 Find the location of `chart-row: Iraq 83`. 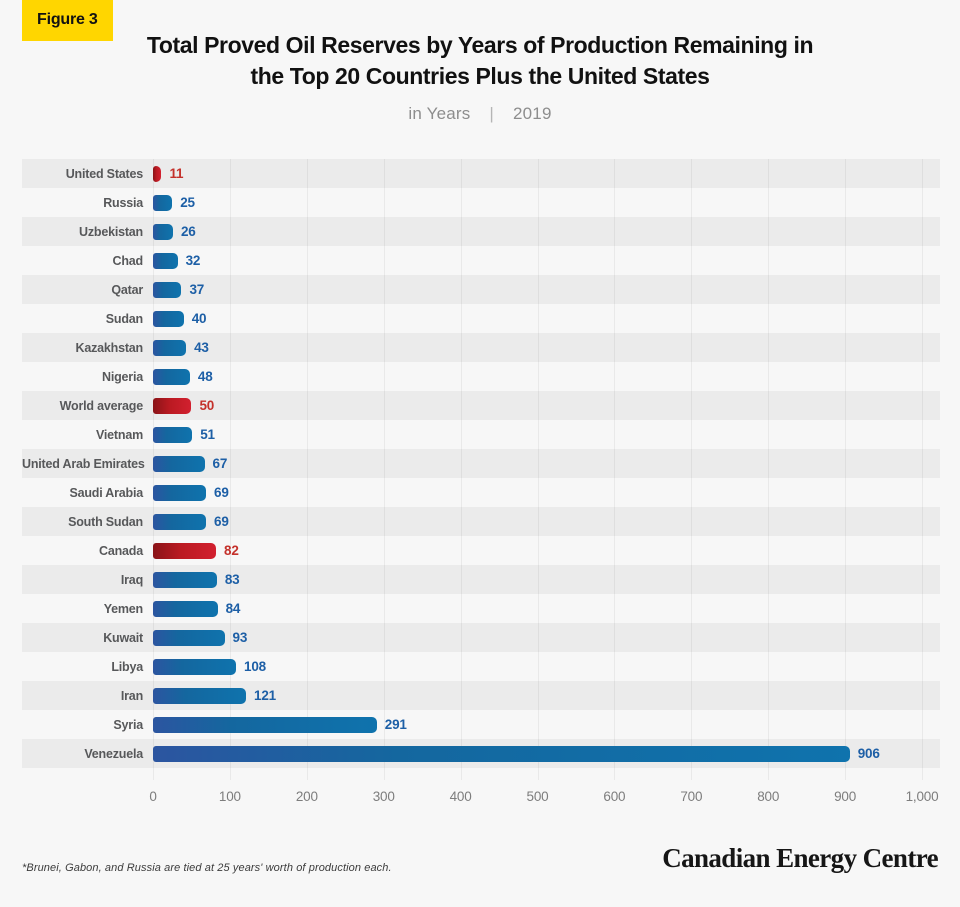

chart-row: Iraq 83 is located at coordinates (481, 579).